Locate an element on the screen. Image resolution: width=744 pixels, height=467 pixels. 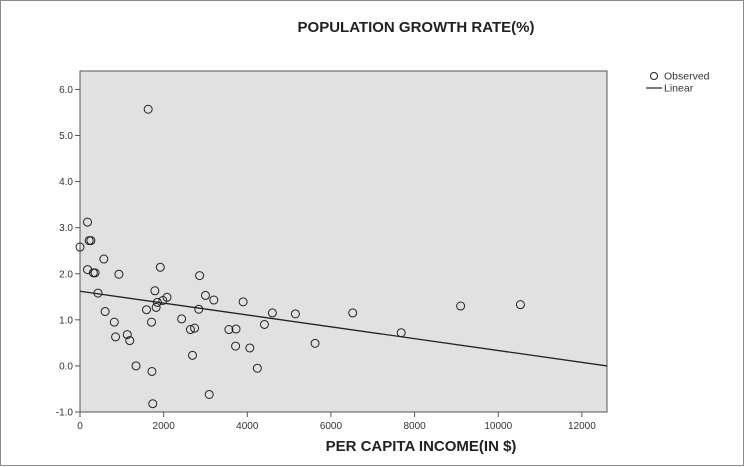
x-tick-label: 8000 is located at coordinates (414, 426).